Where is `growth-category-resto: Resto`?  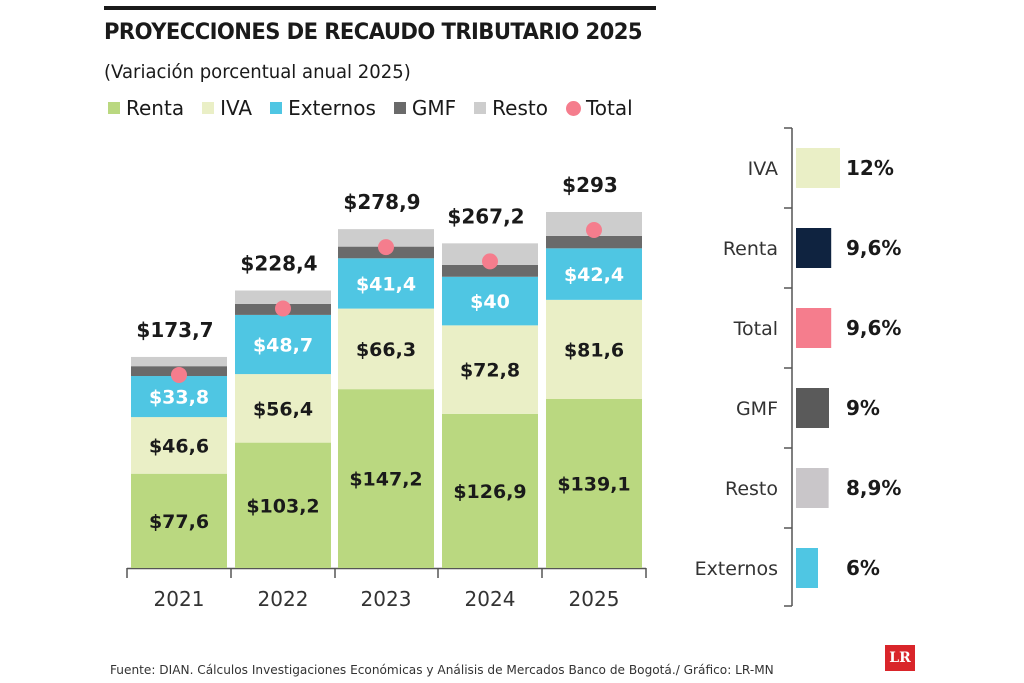 growth-category-resto: Resto is located at coordinates (751, 489).